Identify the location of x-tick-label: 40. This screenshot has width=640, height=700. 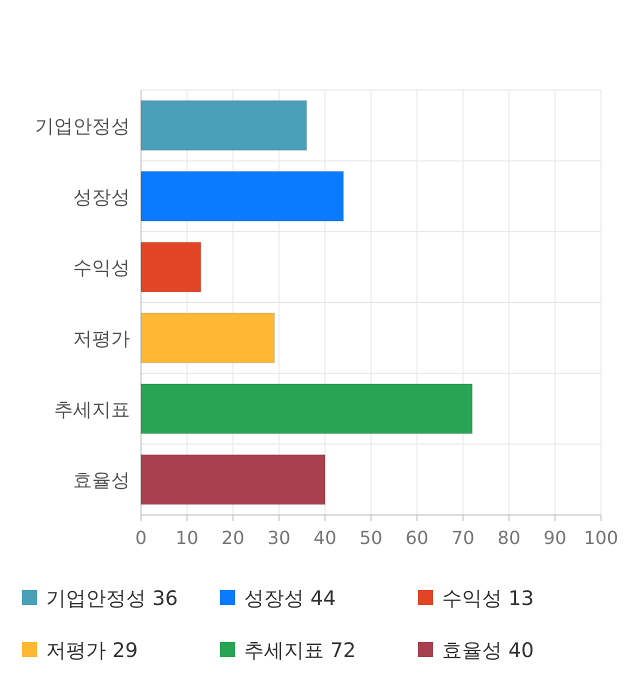
(325, 538).